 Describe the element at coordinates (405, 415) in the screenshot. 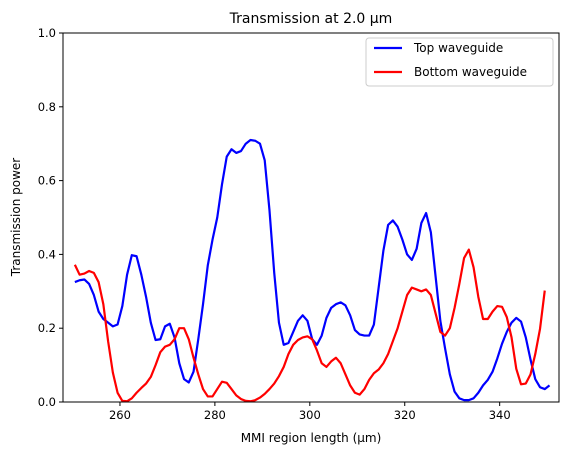

I see `x-tick-label: 320` at that location.